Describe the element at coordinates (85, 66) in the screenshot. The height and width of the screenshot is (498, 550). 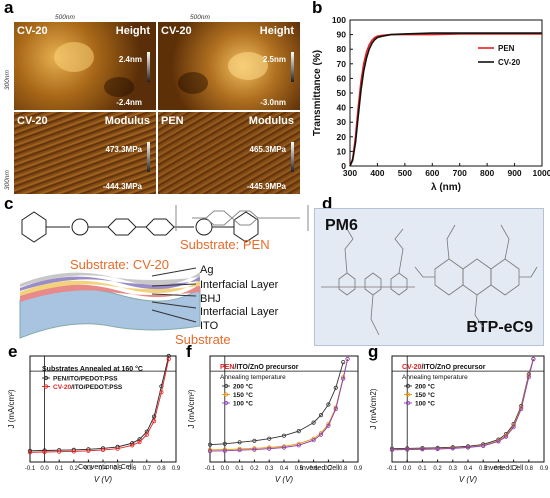
I see `afm-height-image-cv20: CV-20 Height 2.4nm -2.4nm` at that location.